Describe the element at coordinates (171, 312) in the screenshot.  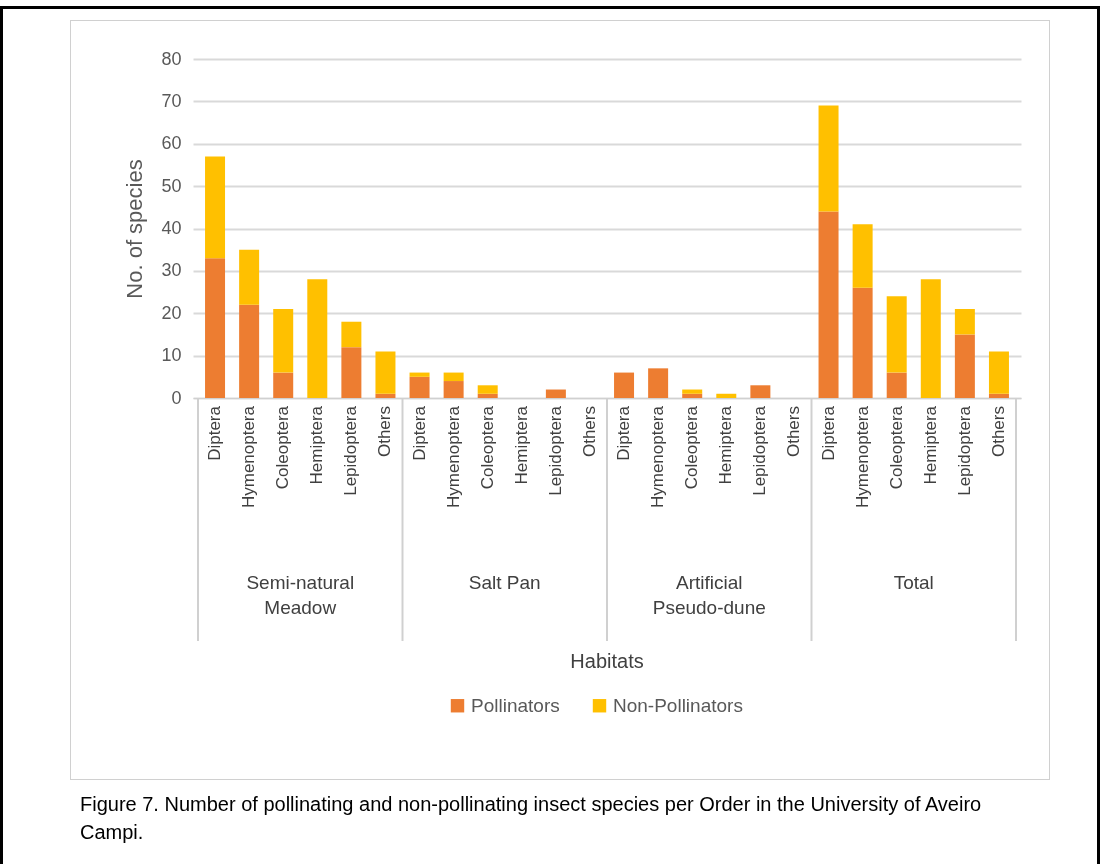
I see `y-tick-label: 20` at that location.